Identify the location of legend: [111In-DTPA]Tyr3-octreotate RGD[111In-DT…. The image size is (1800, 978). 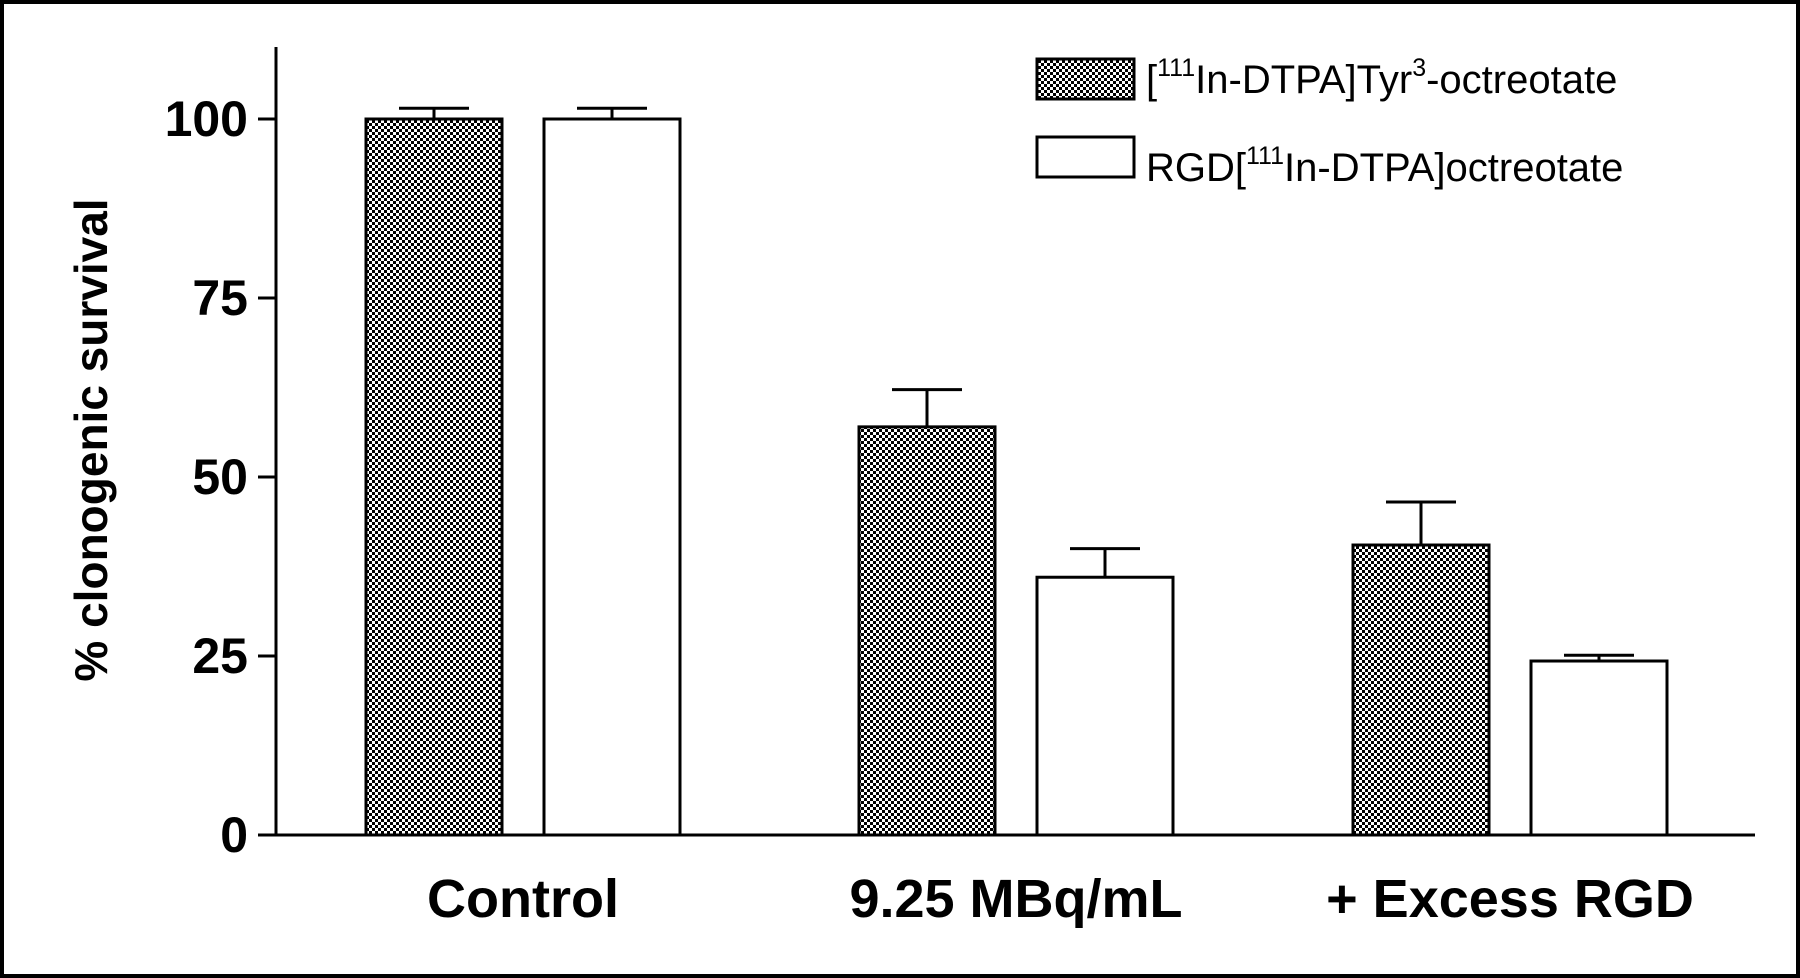
(1329, 122).